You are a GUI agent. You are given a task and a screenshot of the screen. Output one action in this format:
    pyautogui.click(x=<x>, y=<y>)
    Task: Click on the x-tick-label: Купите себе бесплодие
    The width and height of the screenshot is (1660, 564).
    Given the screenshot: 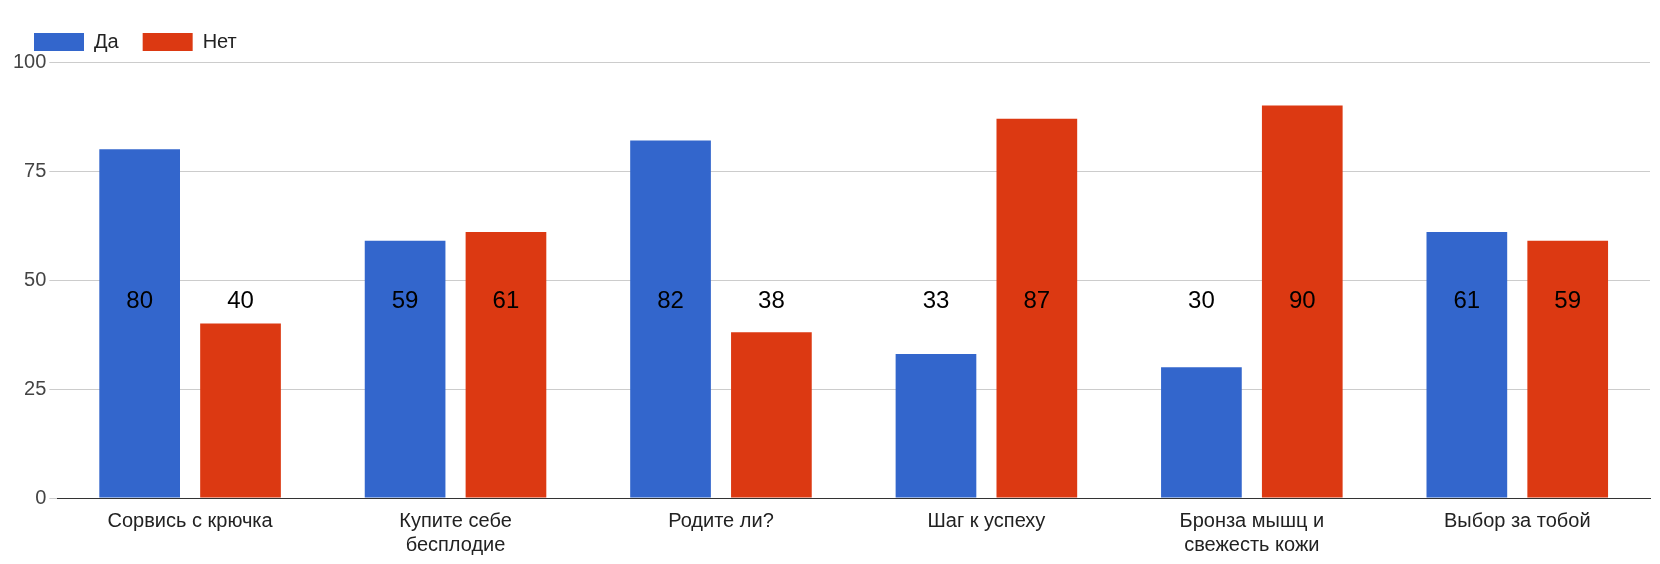 What is the action you would take?
    pyautogui.click(x=455, y=531)
    